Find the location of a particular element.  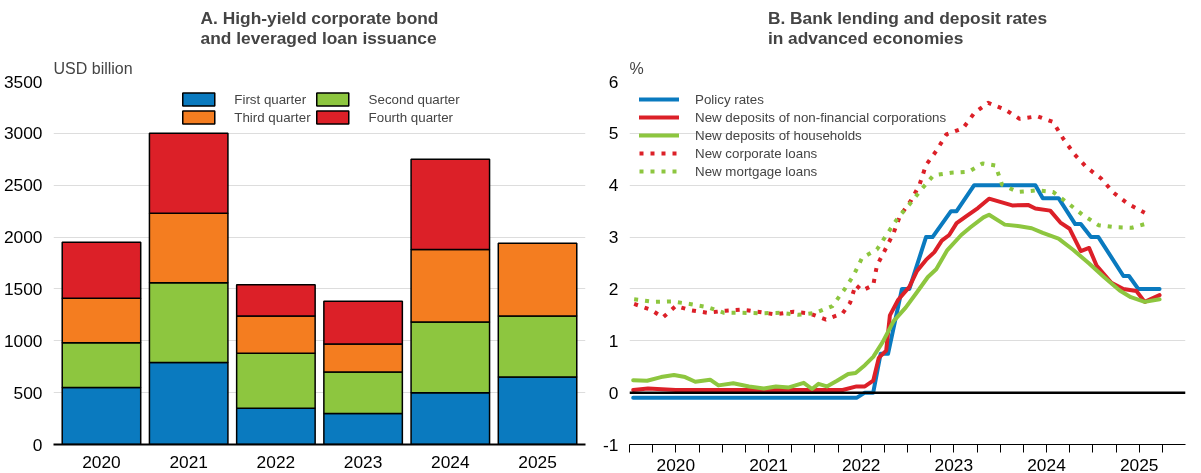

y-tick-label: 2000 is located at coordinates (23, 237).